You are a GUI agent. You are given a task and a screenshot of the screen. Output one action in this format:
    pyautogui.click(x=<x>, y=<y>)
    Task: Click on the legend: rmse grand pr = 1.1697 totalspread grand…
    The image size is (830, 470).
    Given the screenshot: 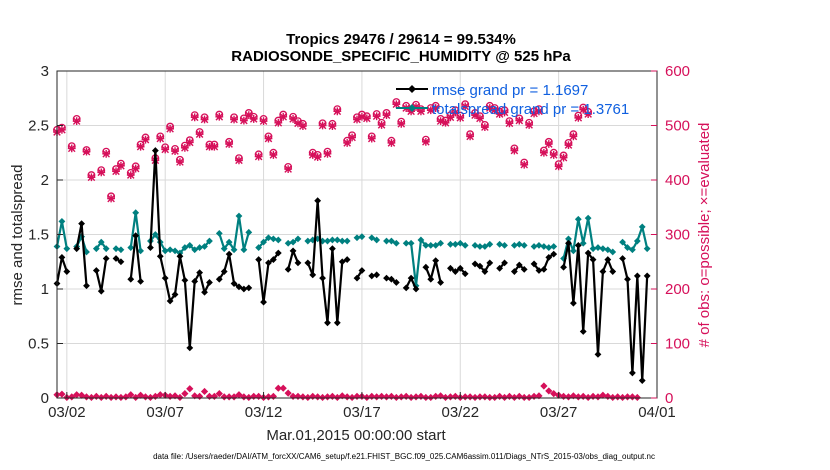 What is the action you would take?
    pyautogui.click(x=512, y=100)
    